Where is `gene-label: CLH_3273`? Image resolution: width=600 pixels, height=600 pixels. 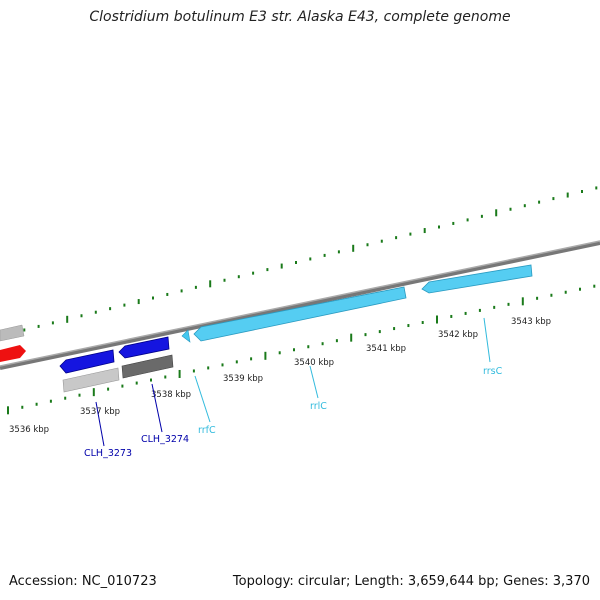
gene-label: CLH_3273 is located at coordinates (108, 453).